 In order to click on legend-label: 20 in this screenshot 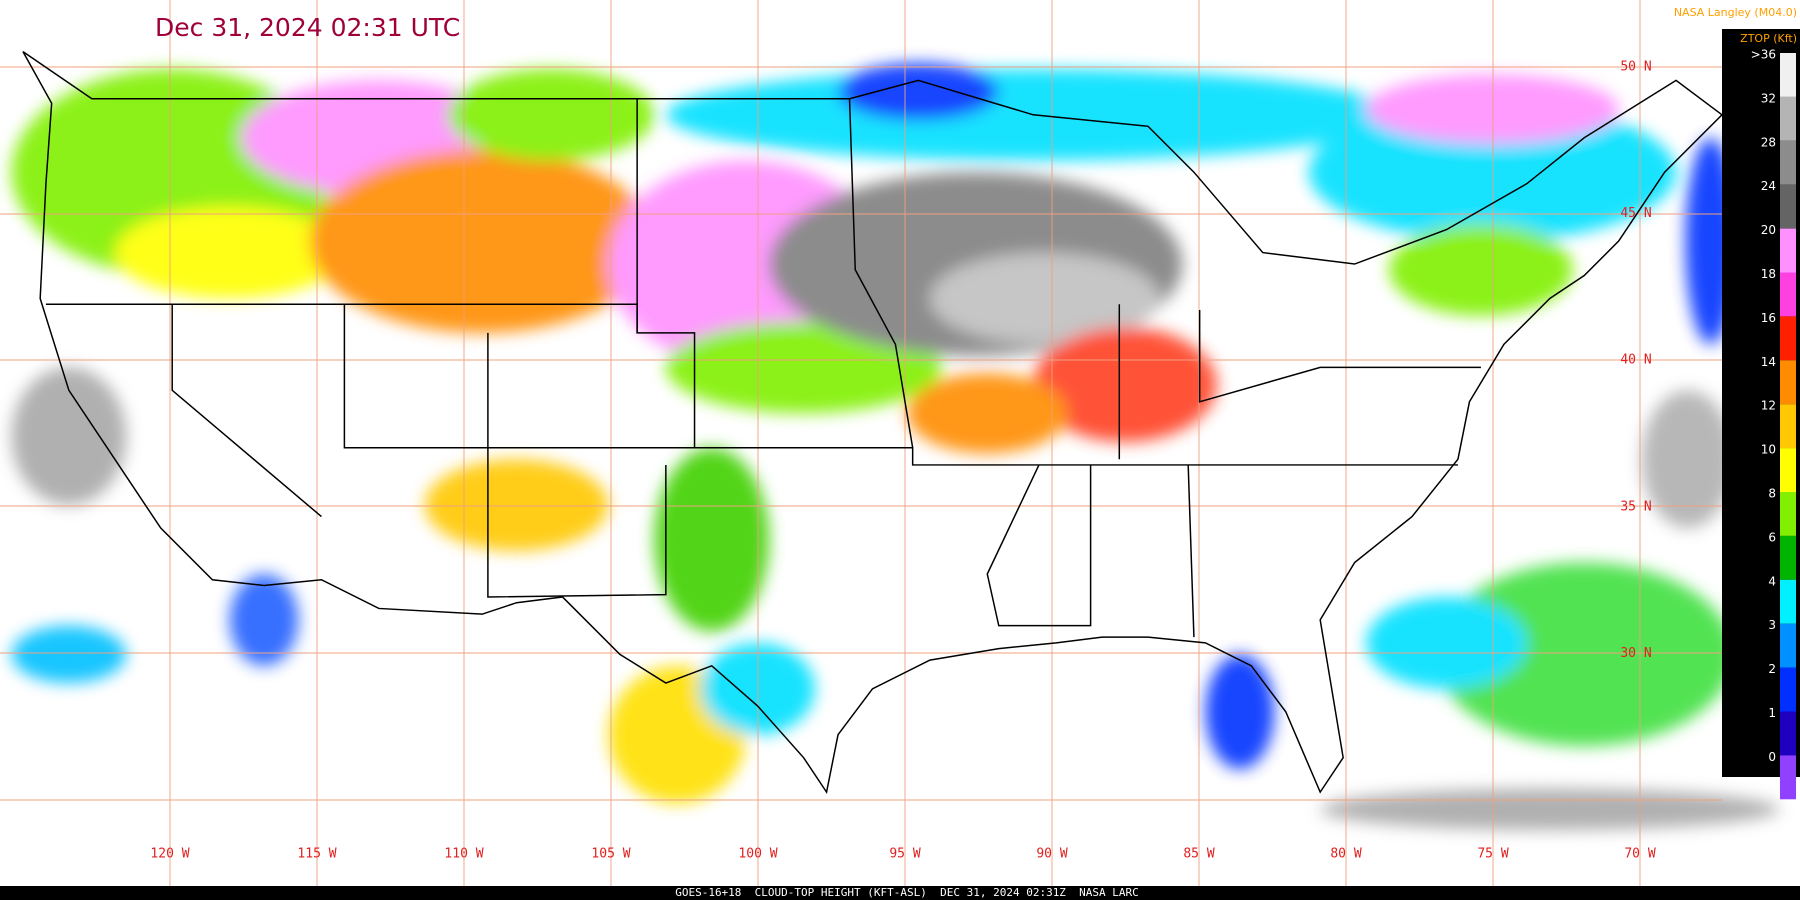, I will do `click(1768, 230)`.